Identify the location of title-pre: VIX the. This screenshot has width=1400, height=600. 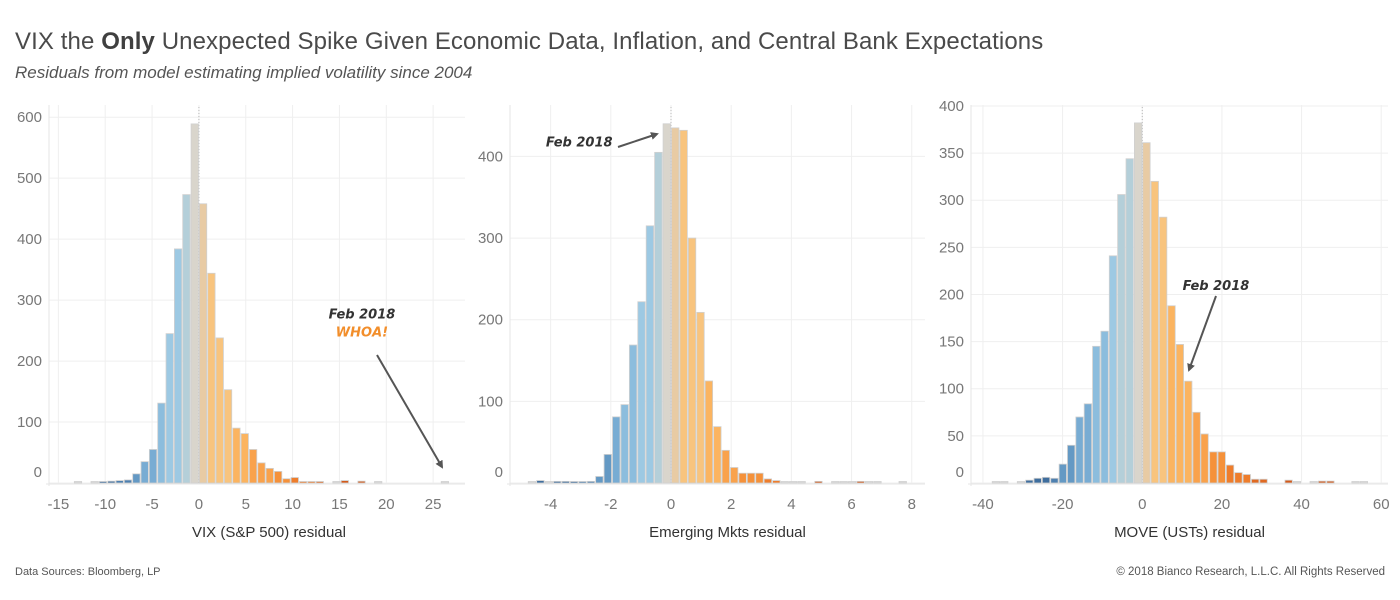
(58, 41).